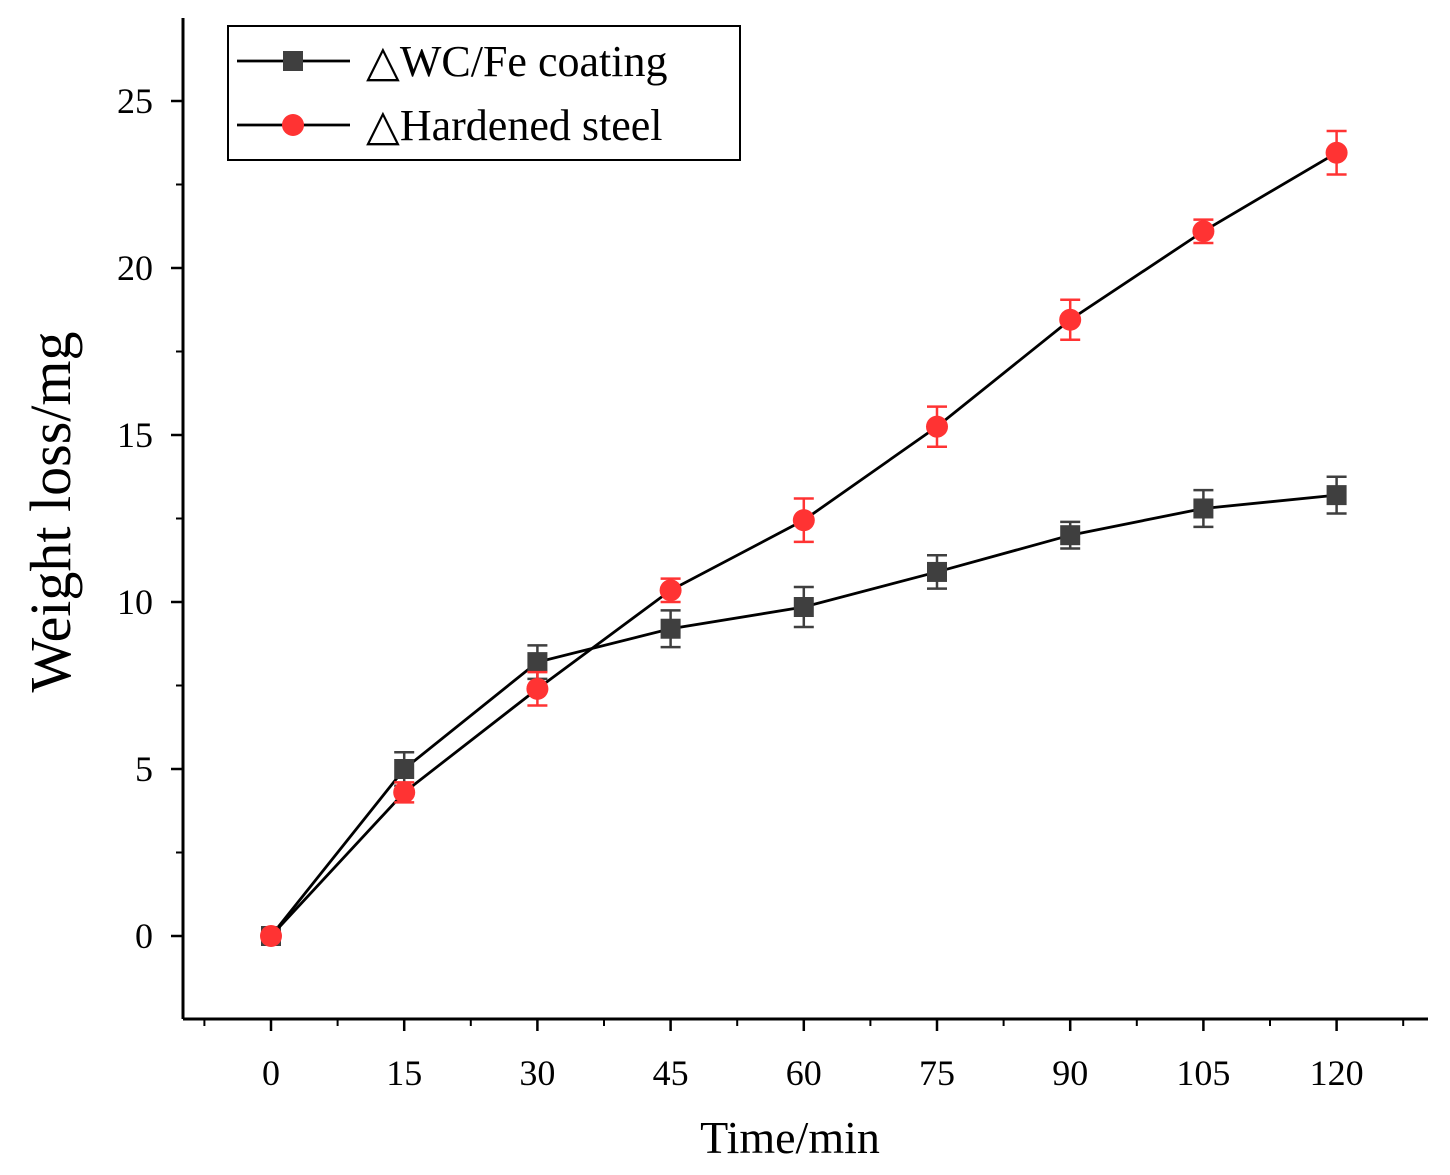 Image resolution: width=1450 pixels, height=1175 pixels. I want to click on legend-box, so click(484, 93).